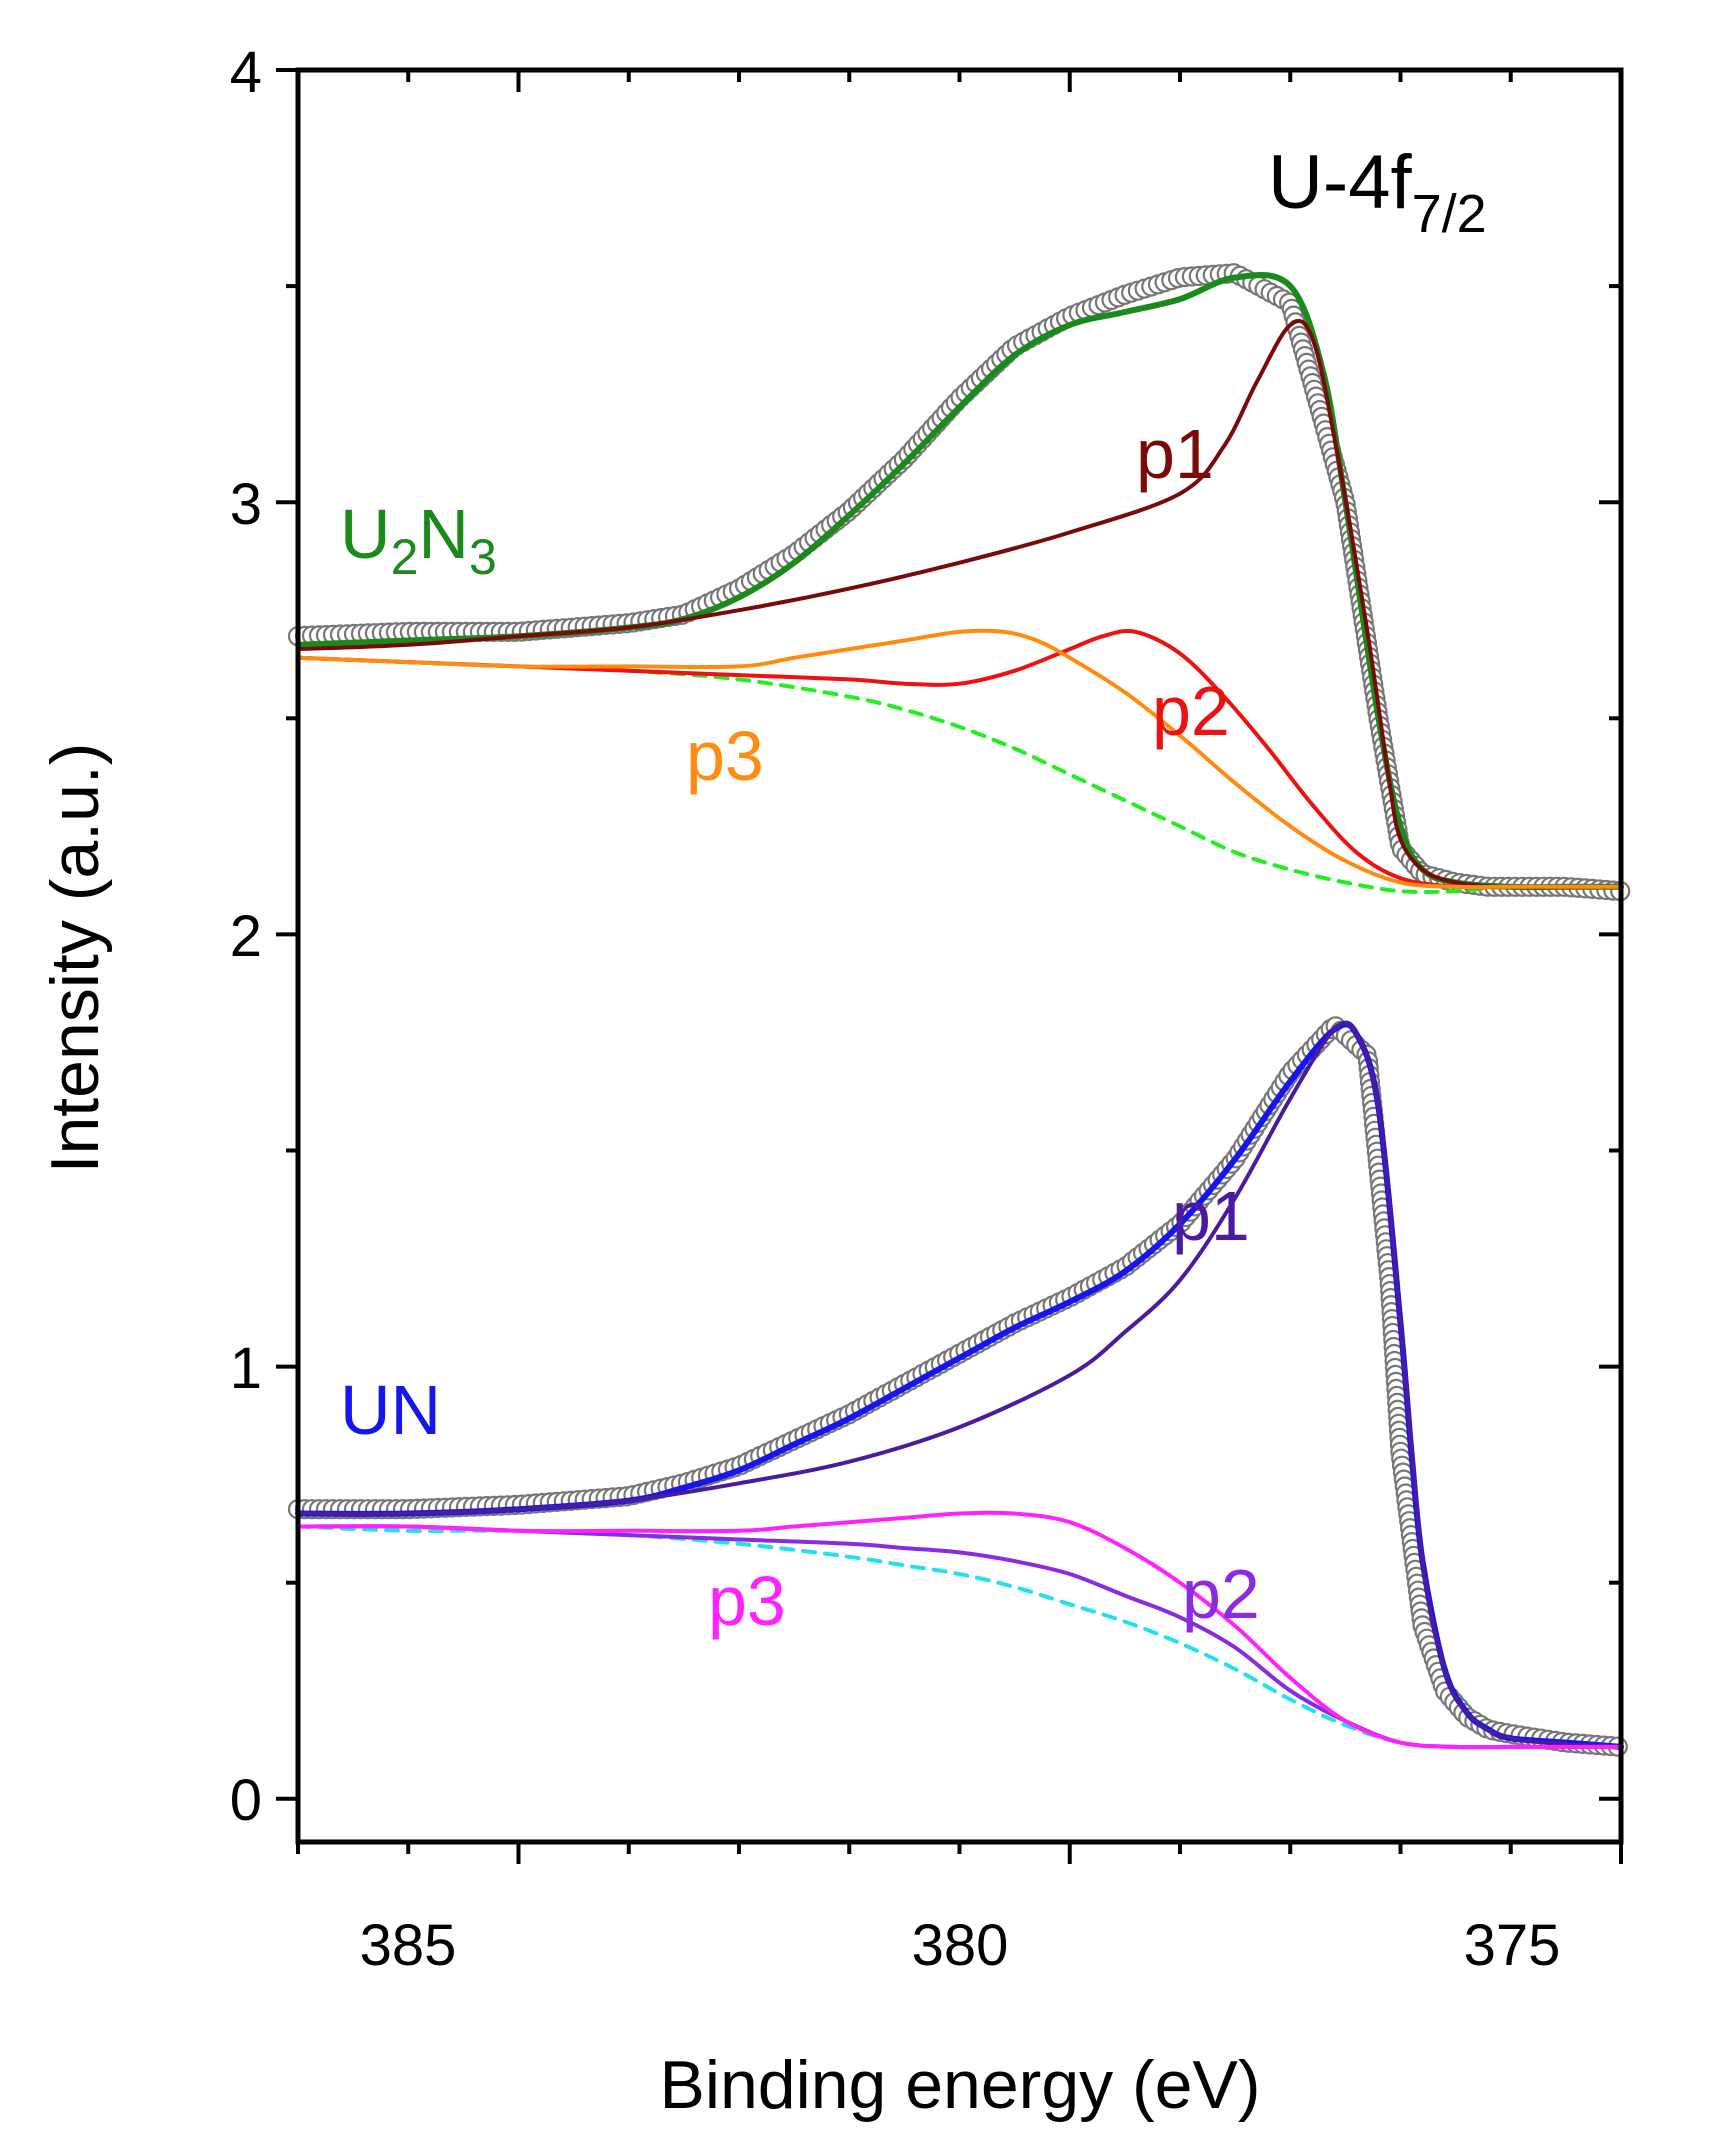  I want to click on x-axis-title: Binding energy (eV), so click(959, 2085).